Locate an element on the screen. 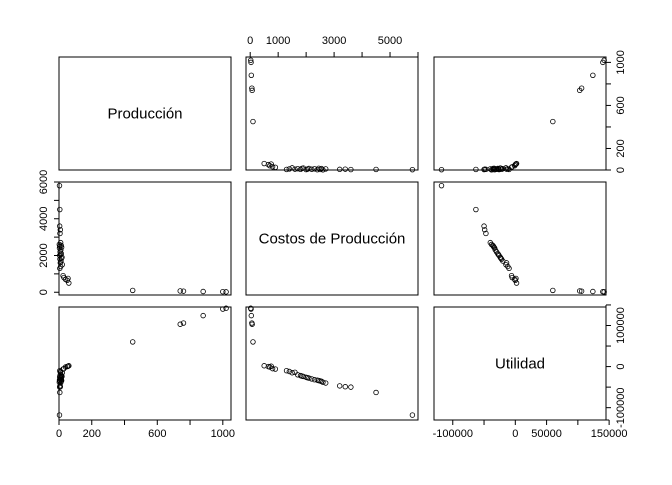 The height and width of the screenshot is (485, 672). tick-label-x-costos-3: 5000 is located at coordinates (390, 41).